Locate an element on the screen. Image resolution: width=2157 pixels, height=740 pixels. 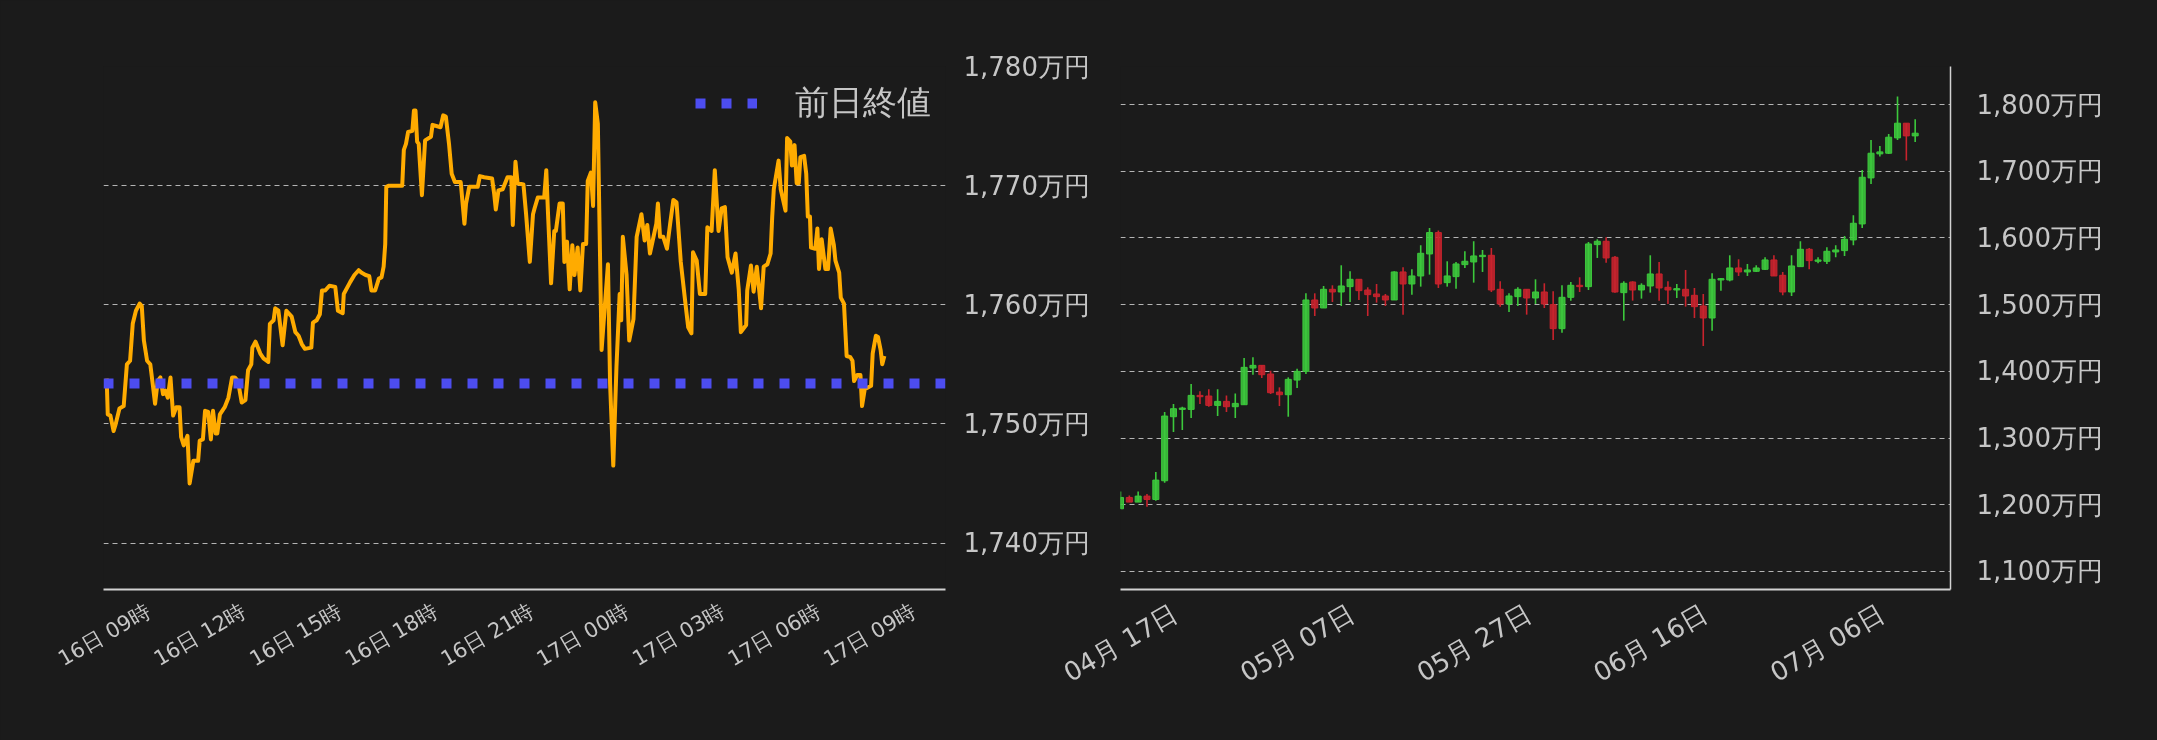
y-tick-label: 1,100万円 is located at coordinates (2039, 571).